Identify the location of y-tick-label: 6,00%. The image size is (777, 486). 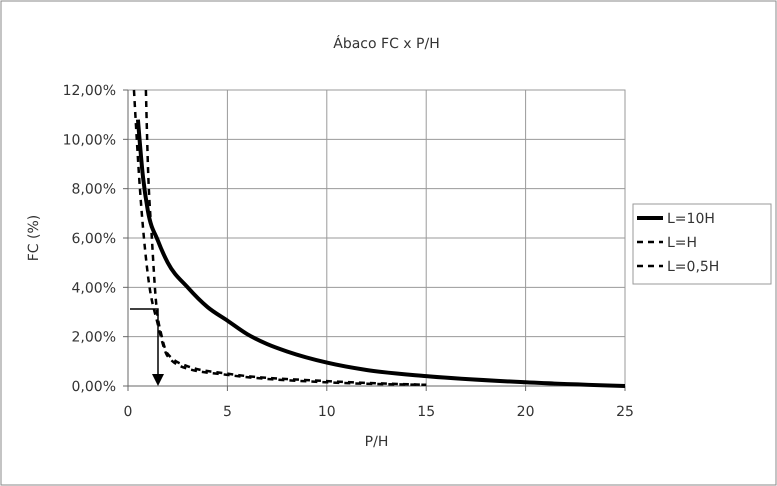
(94, 239).